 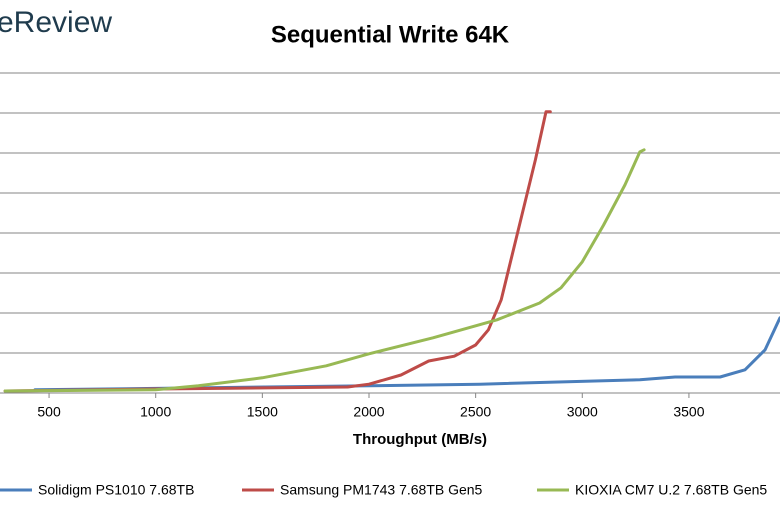 I want to click on legend-label: Solidigm PS1010 7.68TB, so click(x=116, y=490).